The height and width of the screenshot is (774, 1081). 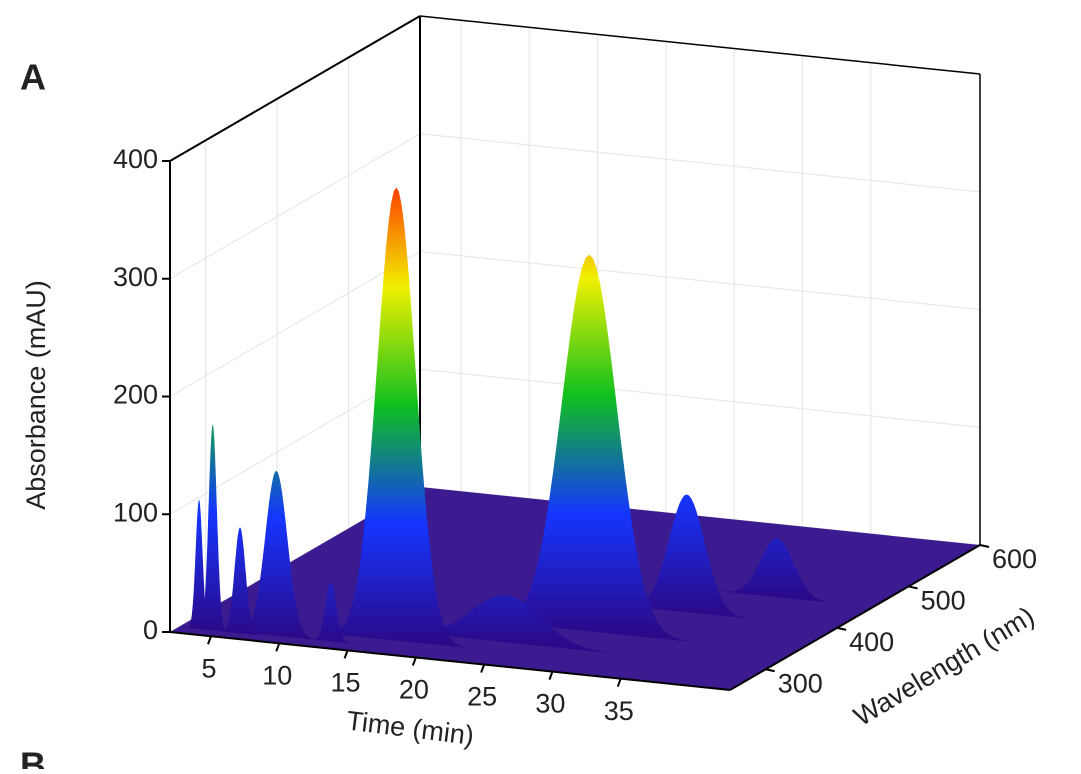 What do you see at coordinates (943, 601) in the screenshot?
I see `z-tick-label: 500` at bounding box center [943, 601].